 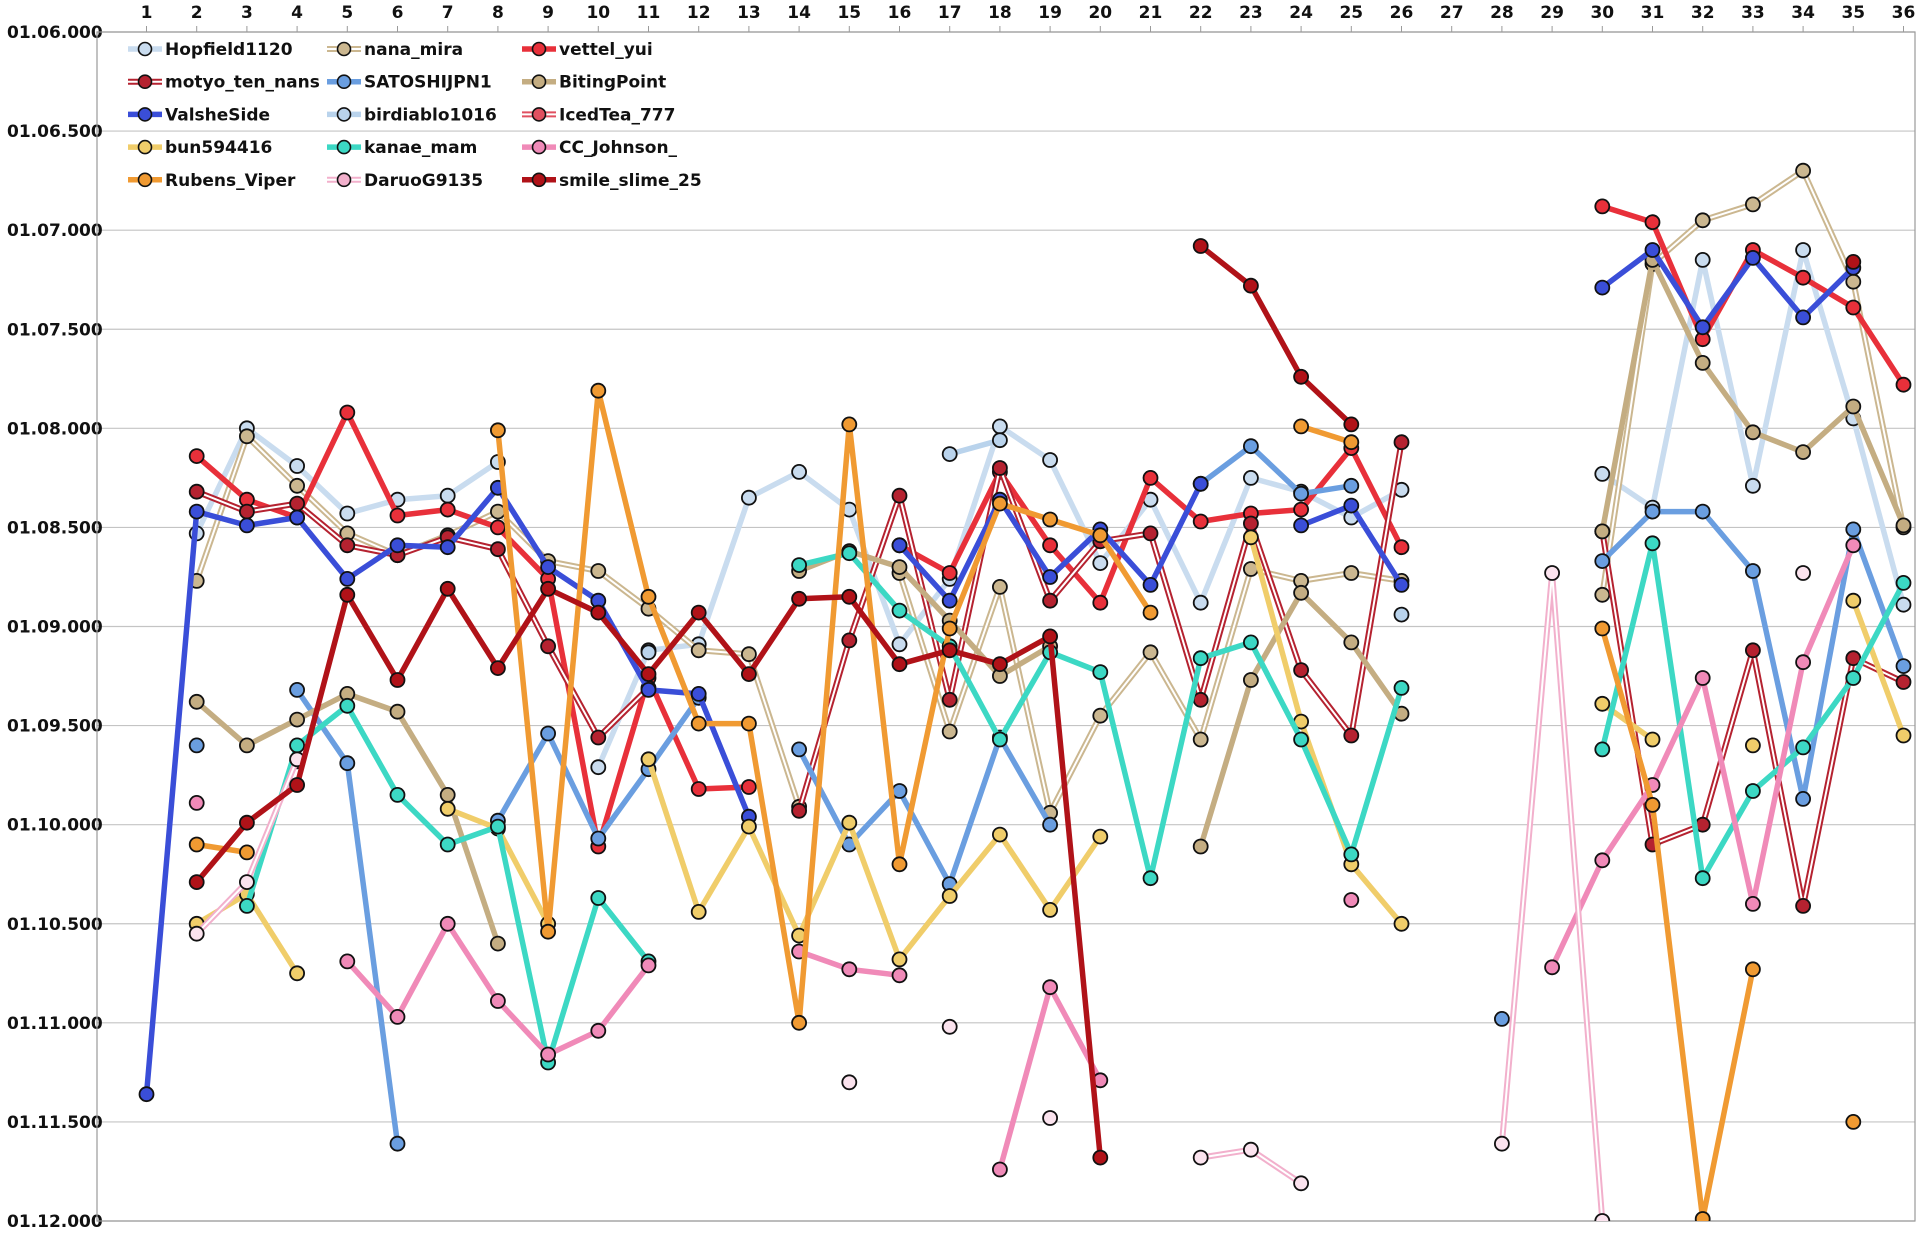 What do you see at coordinates (430, 115) in the screenshot?
I see `legend-label: birdiablo1016` at bounding box center [430, 115].